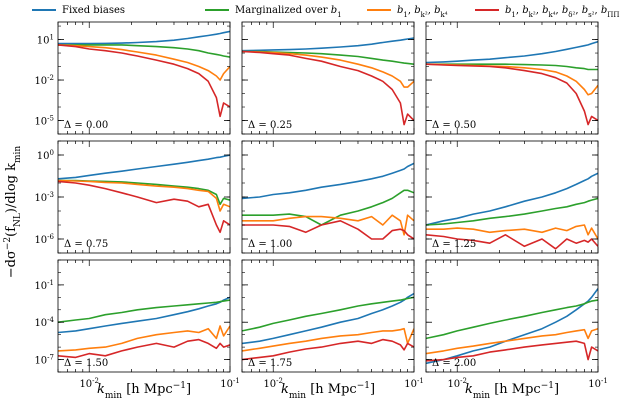  What do you see at coordinates (454, 125) in the screenshot?
I see `panel-3-delta-label: Δ = 0.50` at bounding box center [454, 125].